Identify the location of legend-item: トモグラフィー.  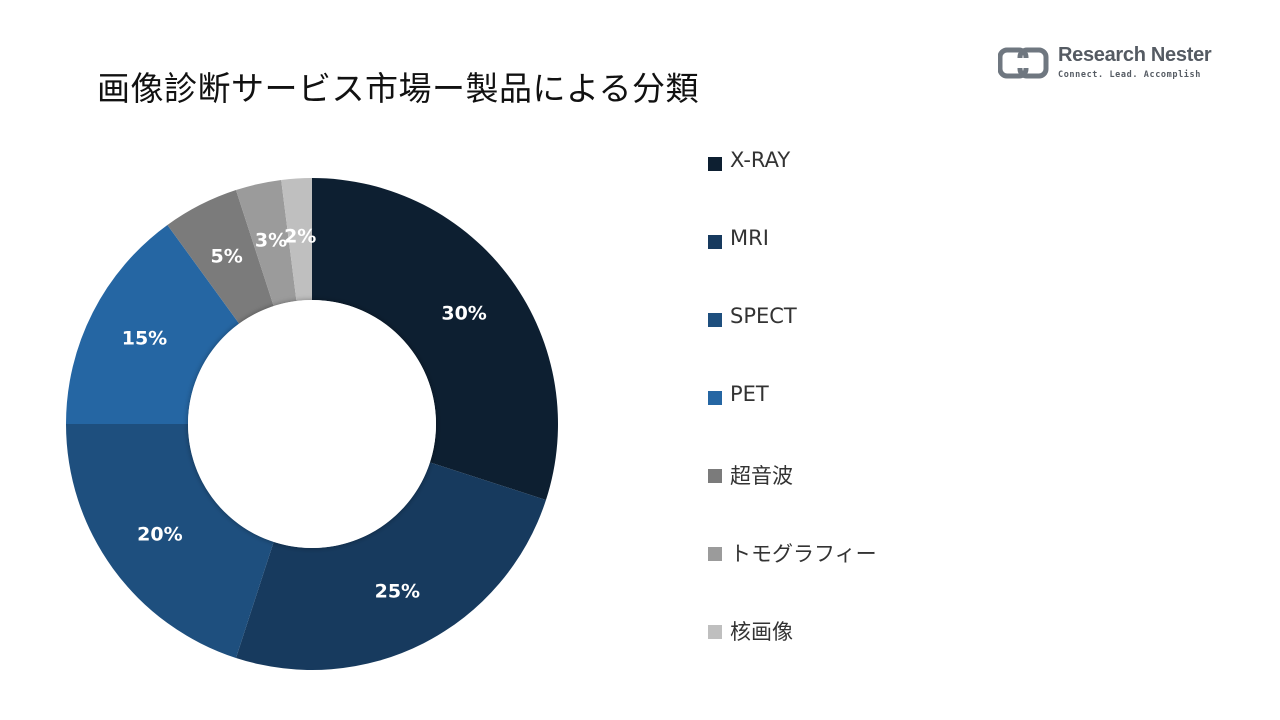
(792, 577).